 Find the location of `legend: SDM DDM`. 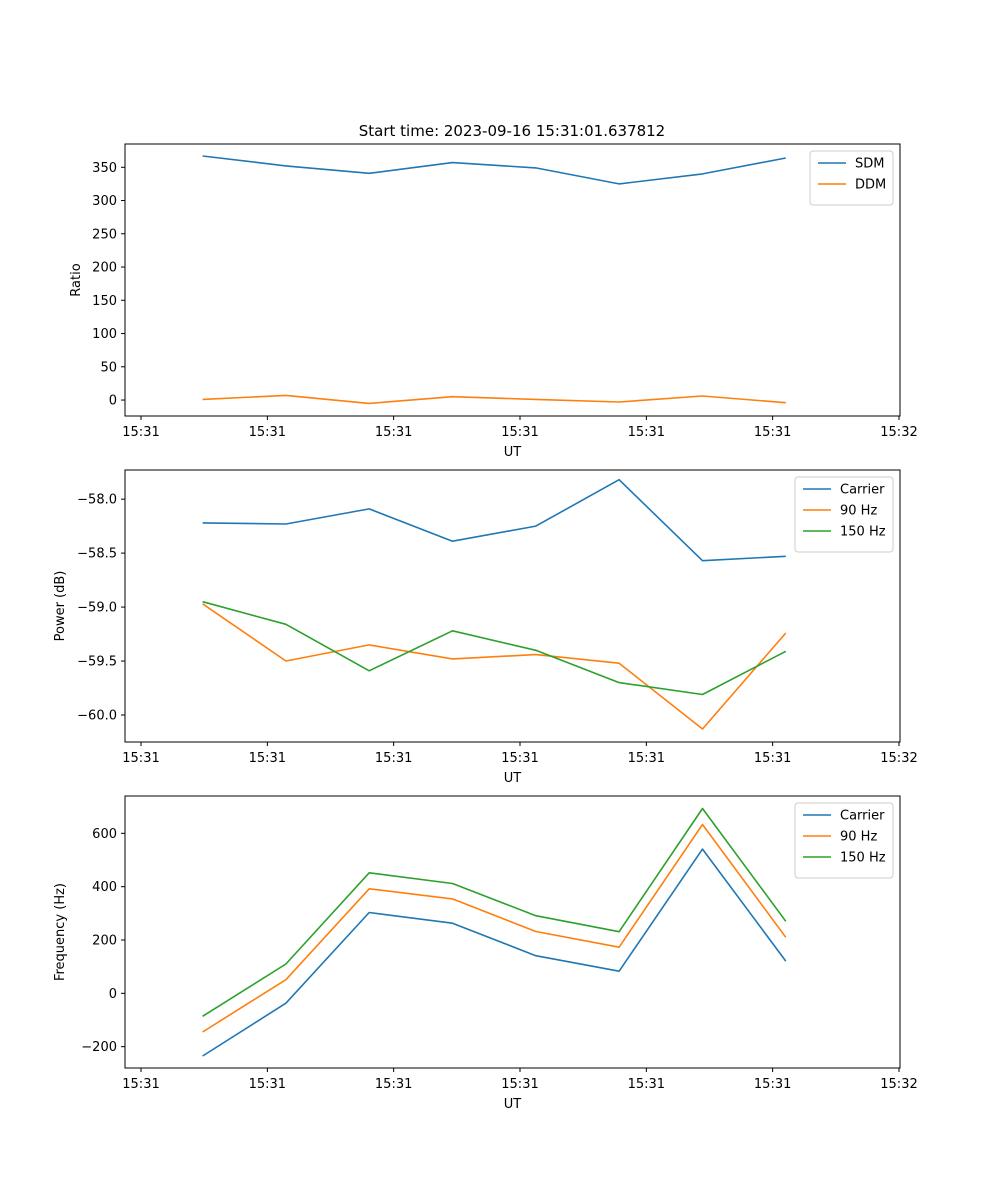

legend: SDM DDM is located at coordinates (851, 178).